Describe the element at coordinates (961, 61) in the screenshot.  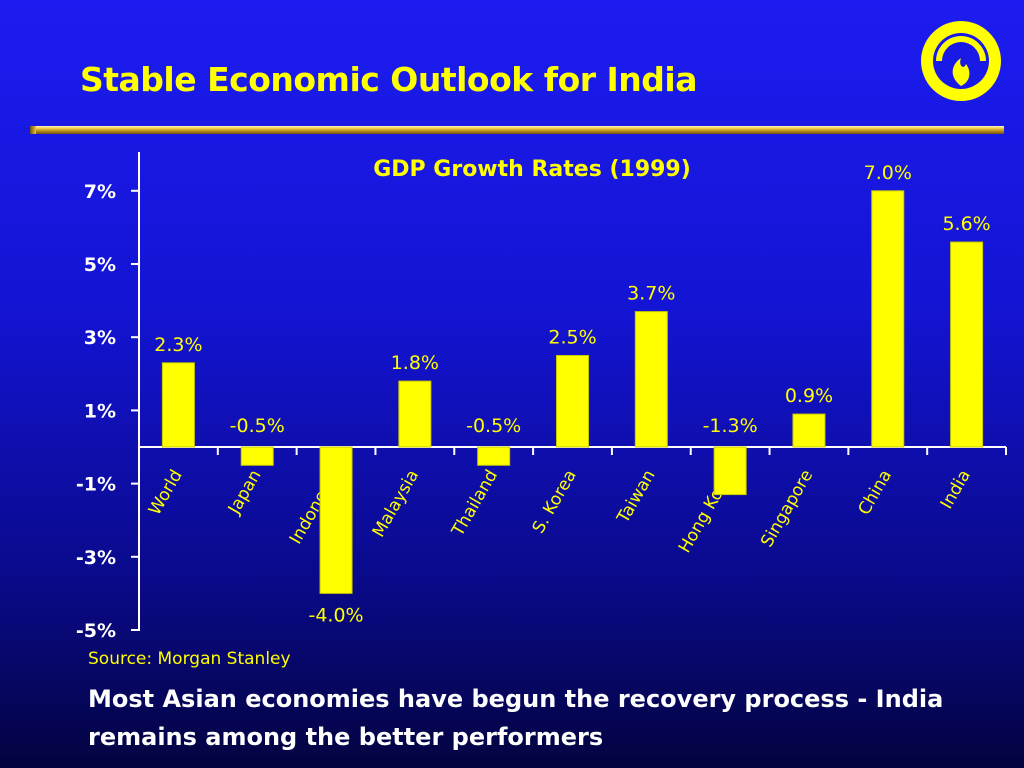
I see `reliance-logo-icon` at that location.